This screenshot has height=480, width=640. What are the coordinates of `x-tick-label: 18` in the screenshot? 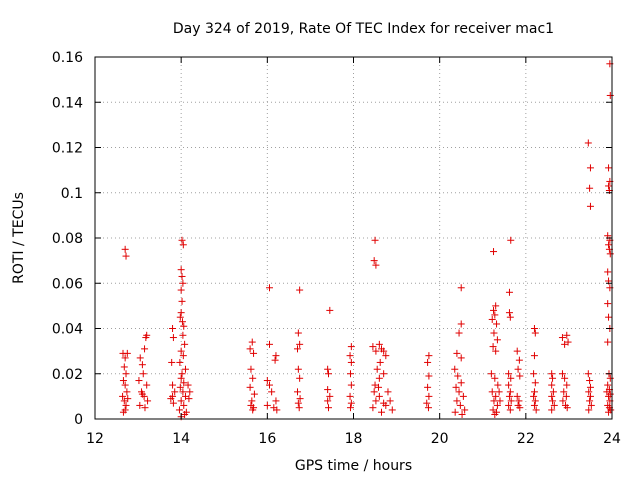 It's located at (354, 439).